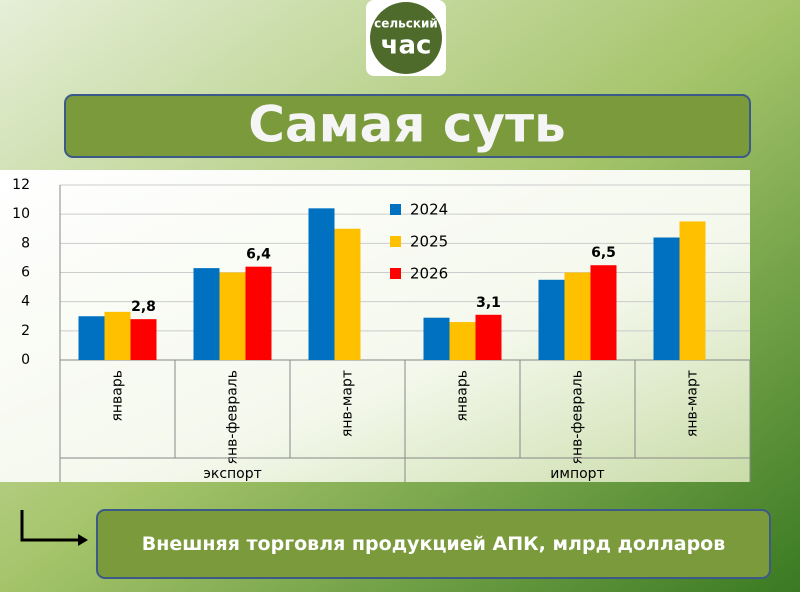 This screenshot has height=596, width=800. What do you see at coordinates (488, 303) in the screenshot?
I see `value-label: 3,1` at bounding box center [488, 303].